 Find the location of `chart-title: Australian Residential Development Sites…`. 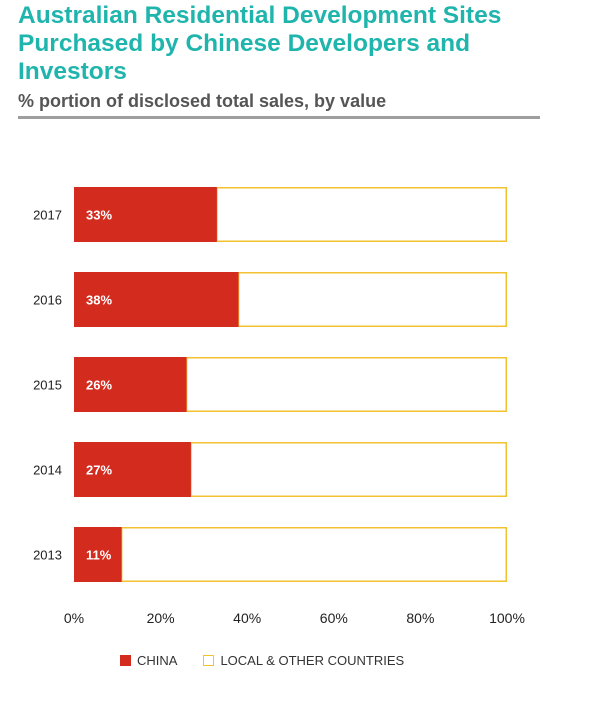

chart-title: Australian Residential Development Sites… is located at coordinates (260, 43).